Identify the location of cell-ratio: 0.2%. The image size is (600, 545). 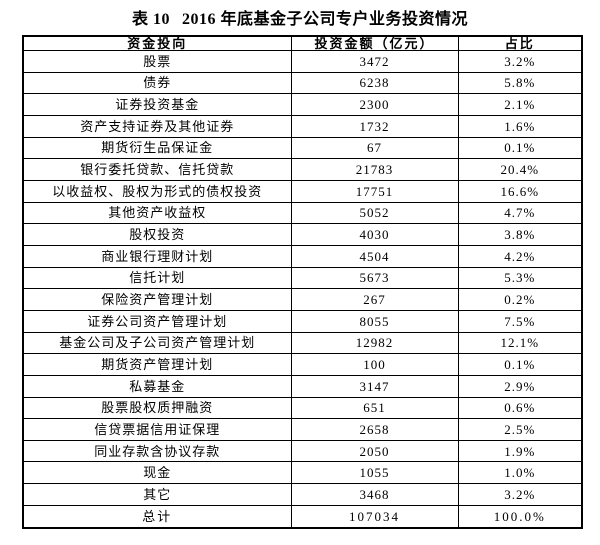
(520, 299).